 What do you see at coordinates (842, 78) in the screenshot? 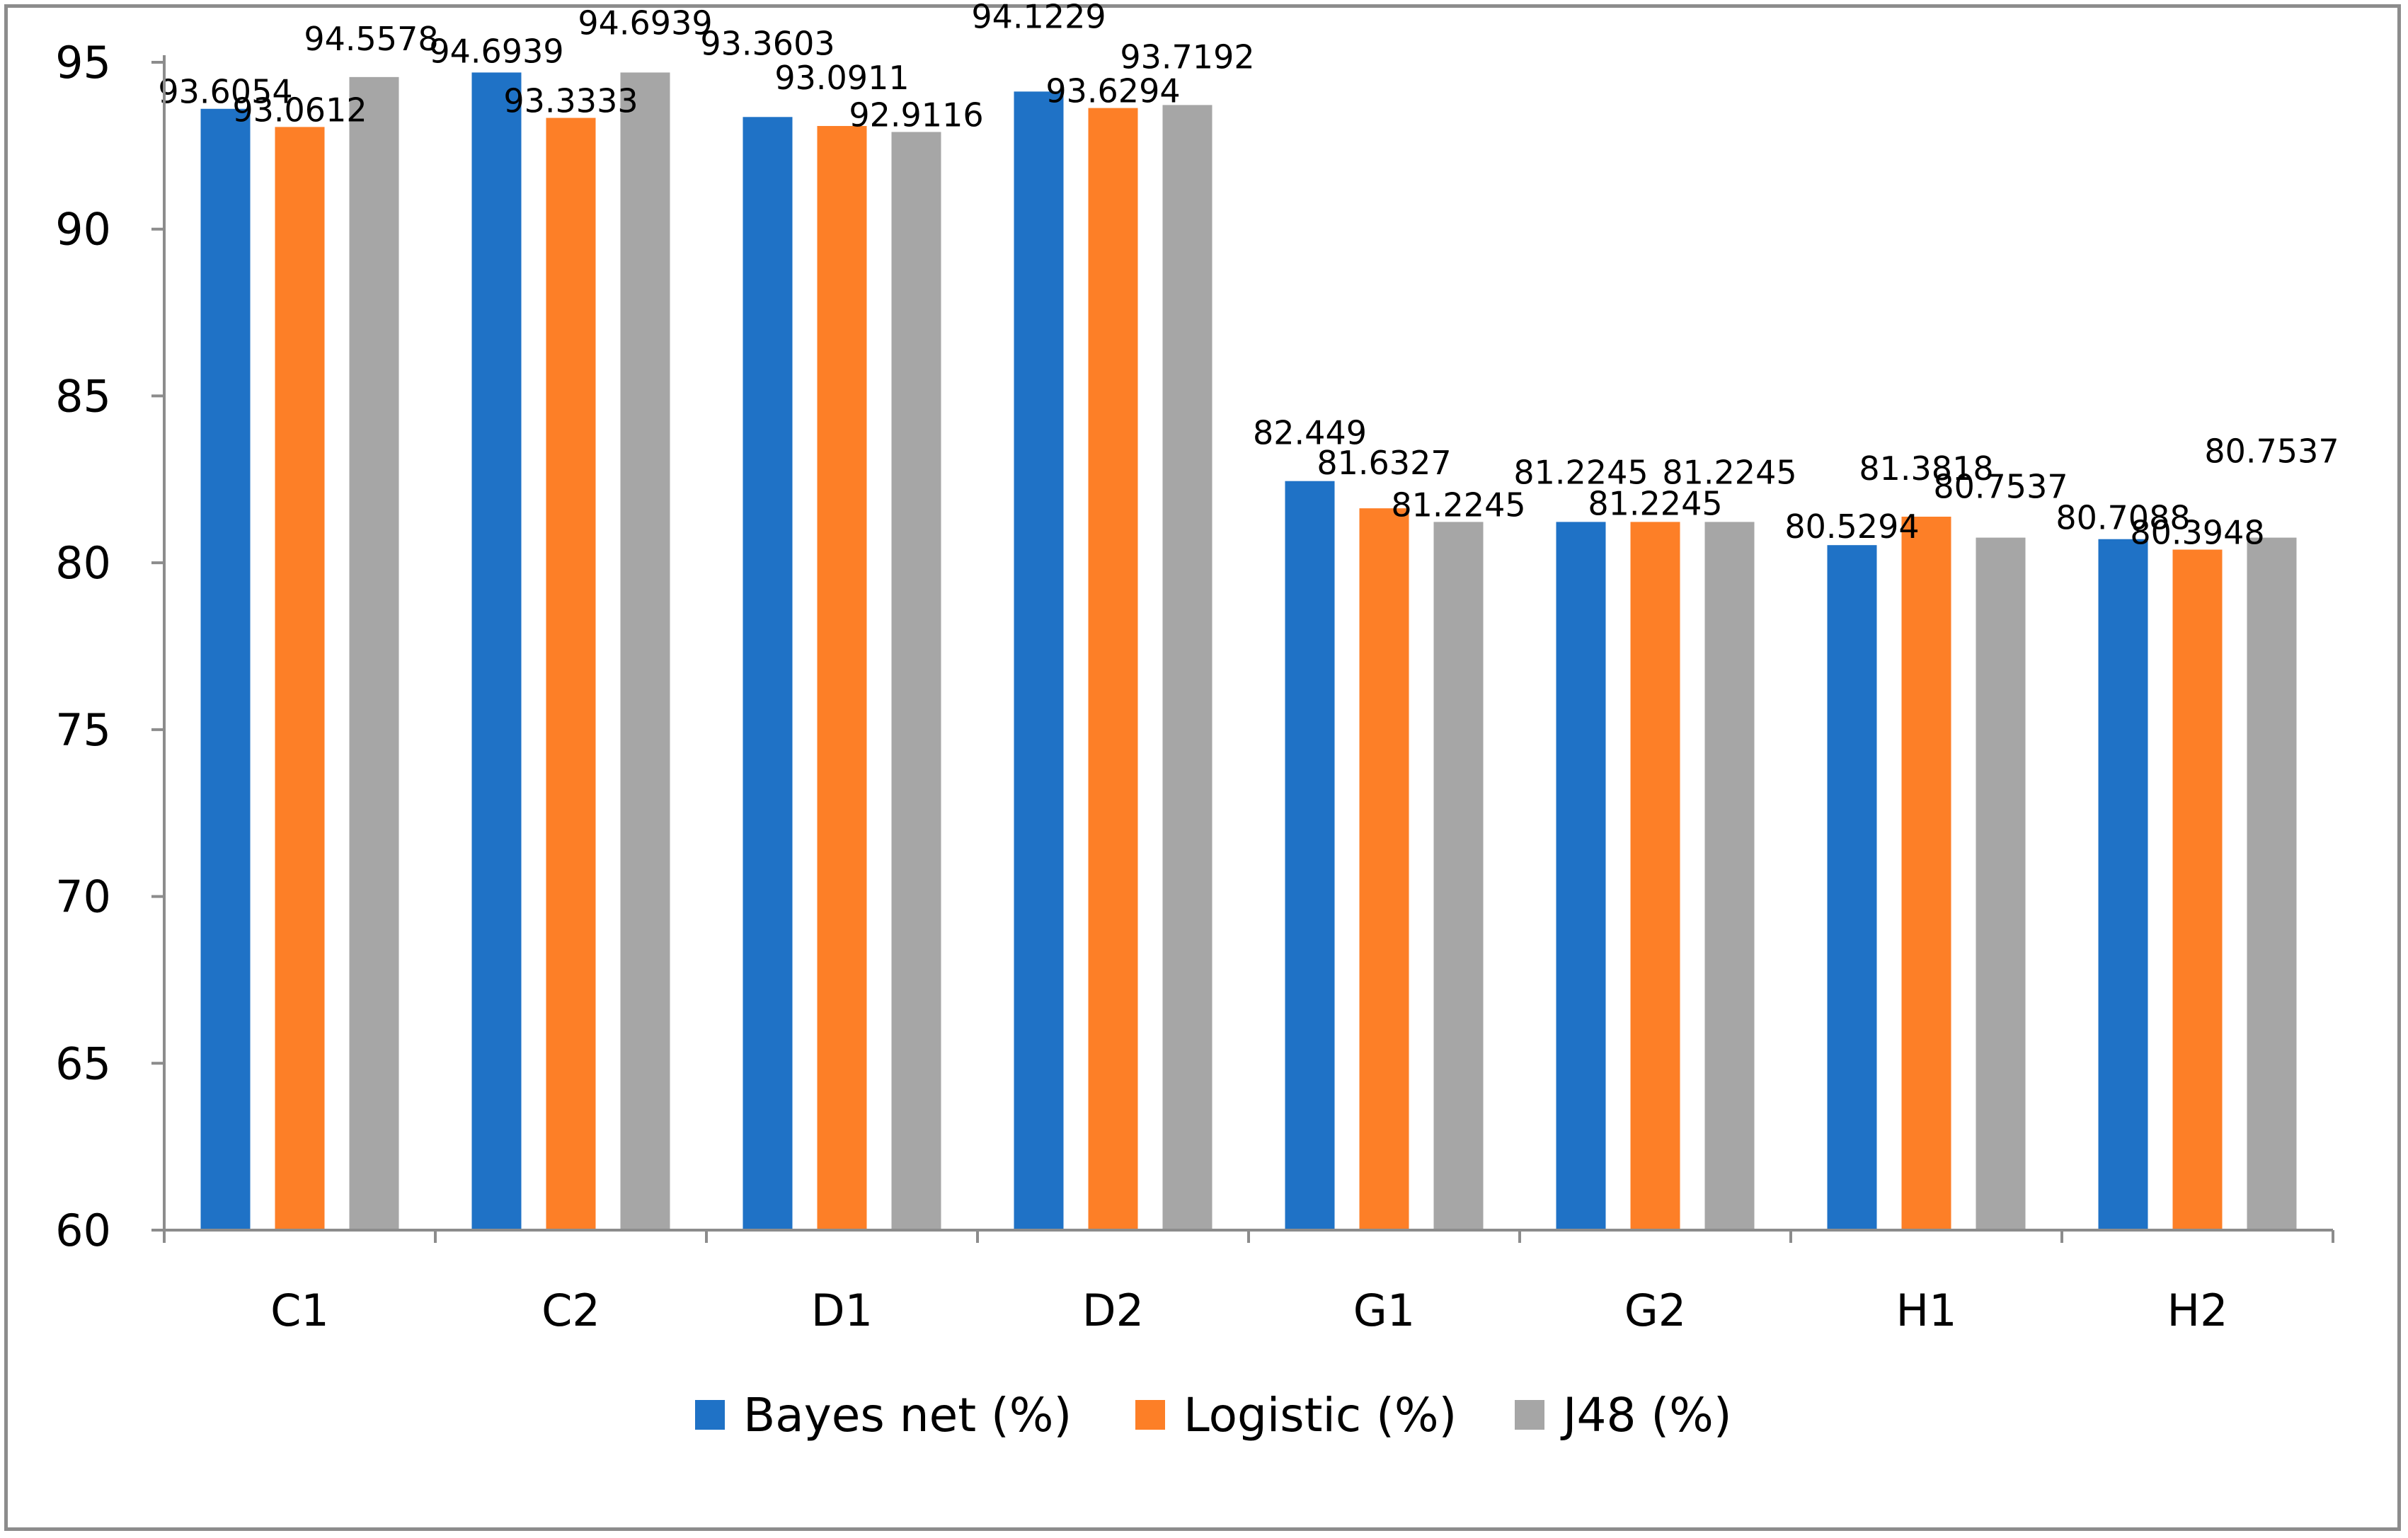
I see `data-label: 93.0911` at bounding box center [842, 78].